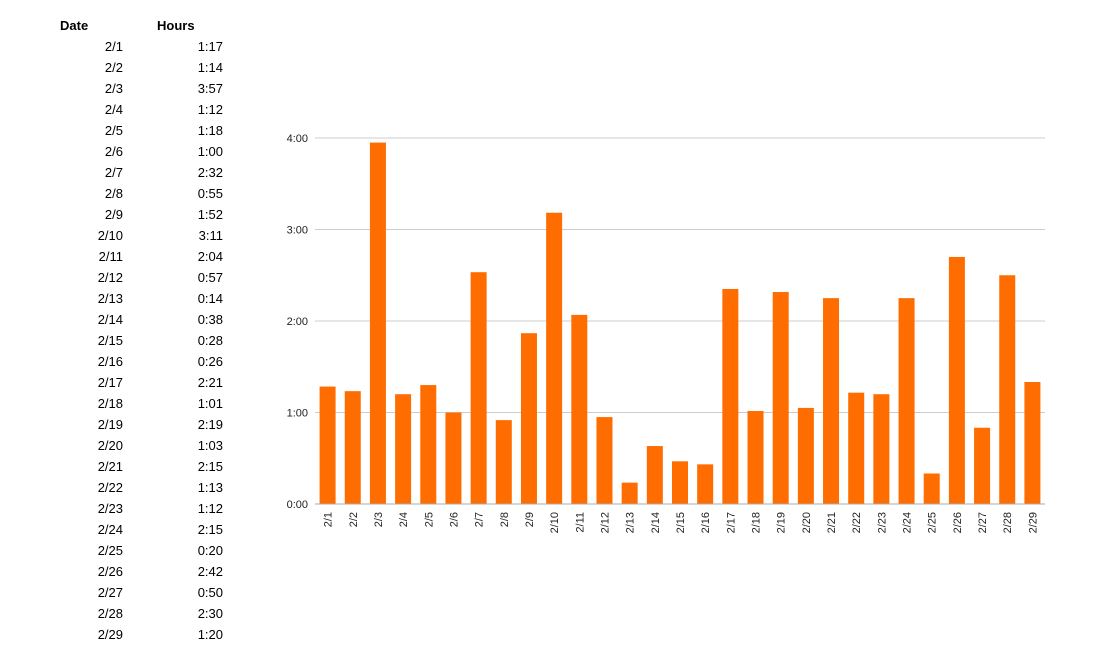 Image resolution: width=1114 pixels, height=658 pixels. What do you see at coordinates (110, 361) in the screenshot?
I see `date-cell: 2/16` at bounding box center [110, 361].